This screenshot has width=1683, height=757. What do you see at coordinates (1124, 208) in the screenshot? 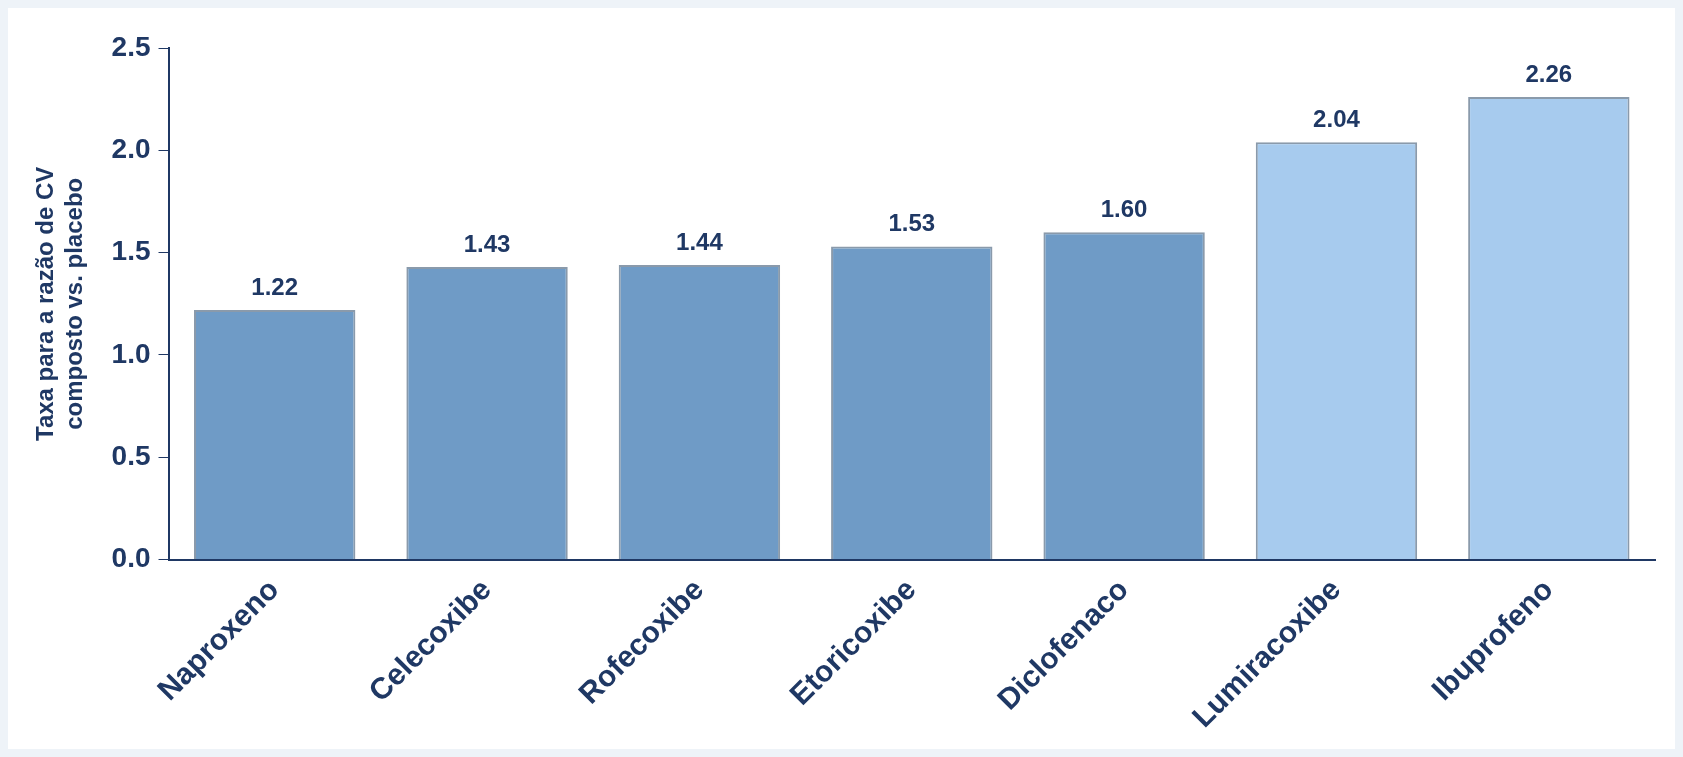
I see `data-label: 1.60` at bounding box center [1124, 208].